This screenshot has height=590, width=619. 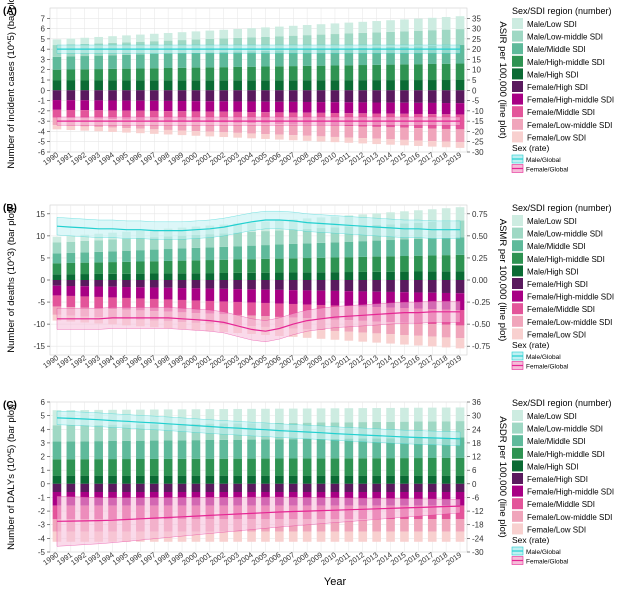 What do you see at coordinates (43, 18) in the screenshot?
I see `y-tick-label: 7` at bounding box center [43, 18].